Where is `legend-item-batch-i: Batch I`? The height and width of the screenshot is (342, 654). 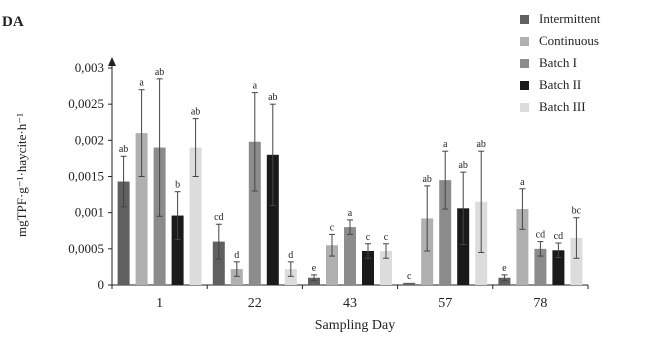
legend-item-batch-i: Batch I is located at coordinates (560, 63).